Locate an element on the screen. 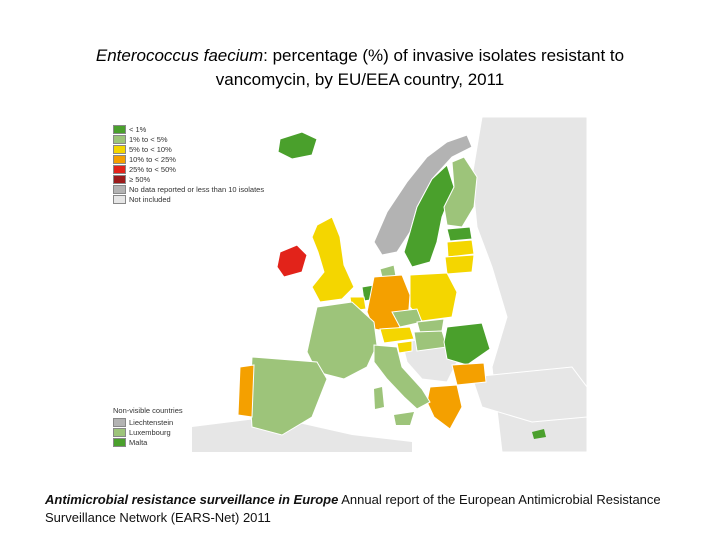  country-italy is located at coordinates (402, 377).